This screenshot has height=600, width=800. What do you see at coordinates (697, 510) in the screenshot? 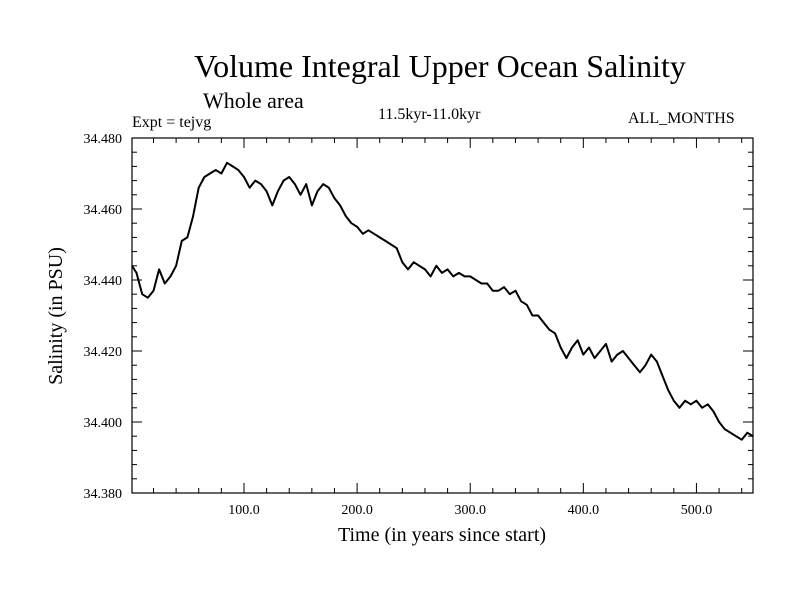
I see `x-tick-label: 500.0` at bounding box center [697, 510].